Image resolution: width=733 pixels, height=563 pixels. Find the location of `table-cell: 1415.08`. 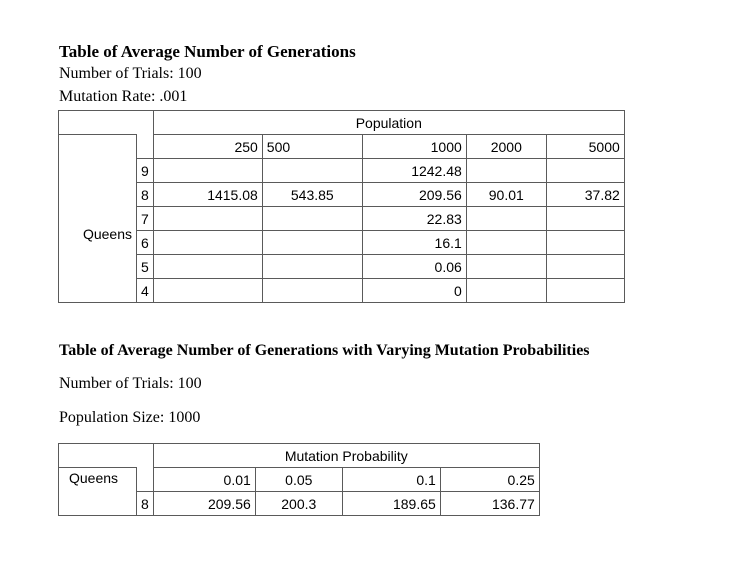

table-cell: 1415.08 is located at coordinates (207, 194).